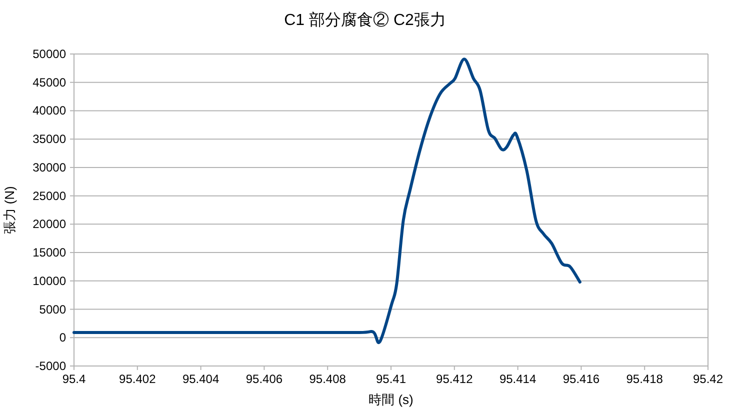 The width and height of the screenshot is (730, 412). What do you see at coordinates (52, 309) in the screenshot?
I see `y-tick-label: 5000` at bounding box center [52, 309].